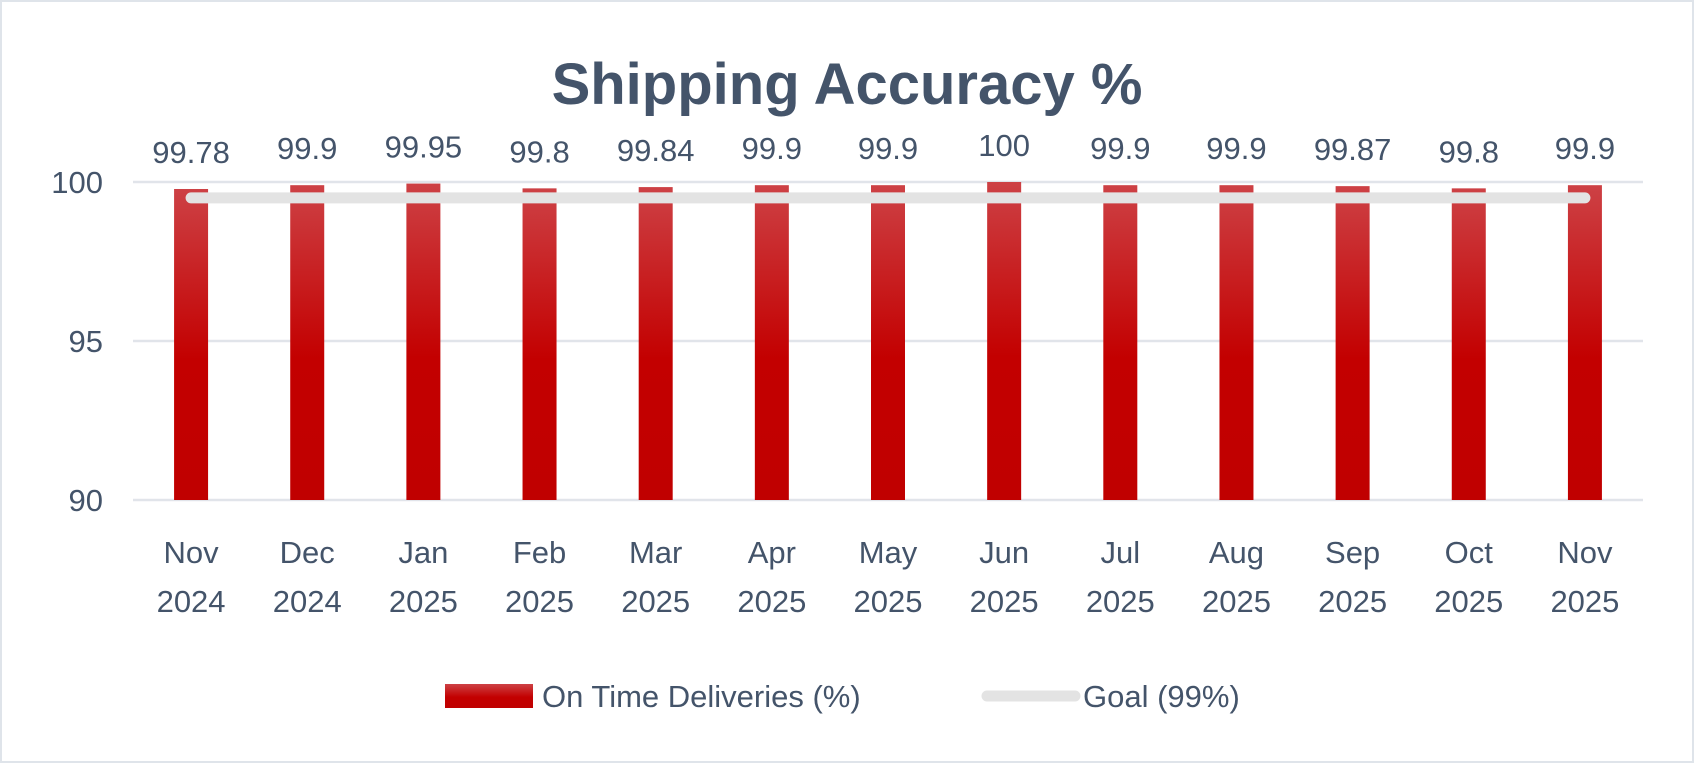  I want to click on y-tick-label: 90, so click(86, 500).